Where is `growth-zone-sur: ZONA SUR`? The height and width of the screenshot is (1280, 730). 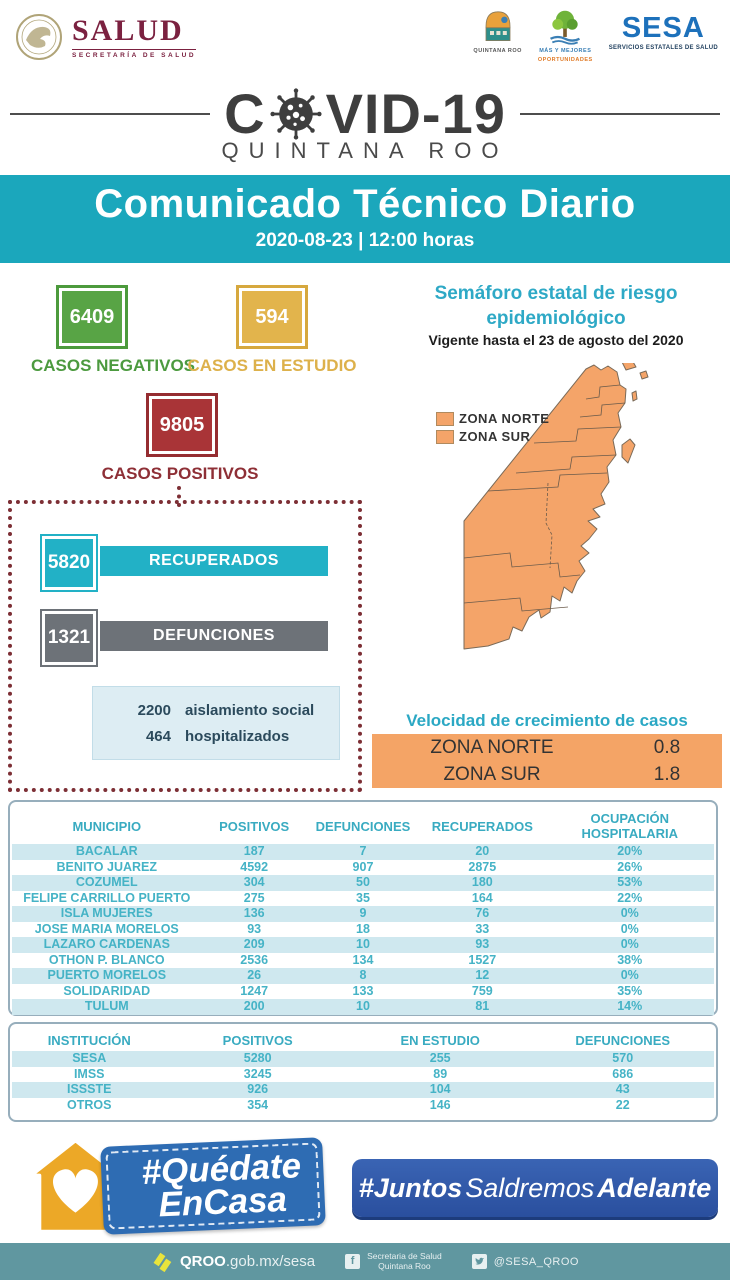
growth-zone-sur: ZONA SUR is located at coordinates (492, 774).